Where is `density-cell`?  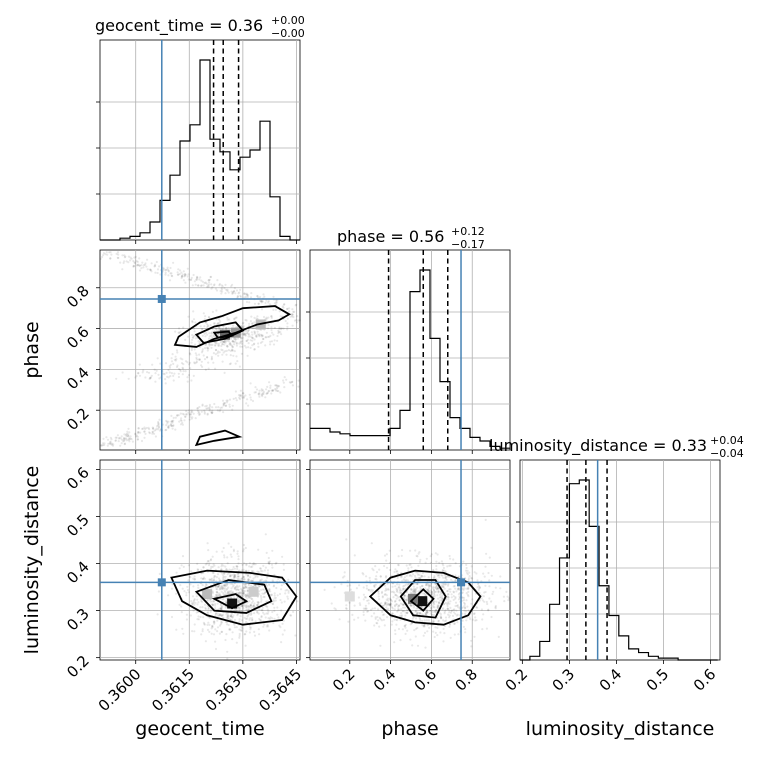
density-cell is located at coordinates (225, 334).